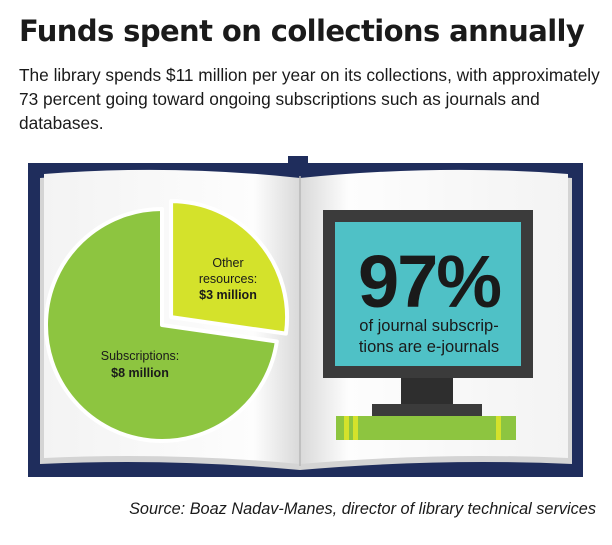 The width and height of the screenshot is (612, 545). Describe the element at coordinates (428, 326) in the screenshot. I see `callout-line-1: of journal subscrip-` at that location.